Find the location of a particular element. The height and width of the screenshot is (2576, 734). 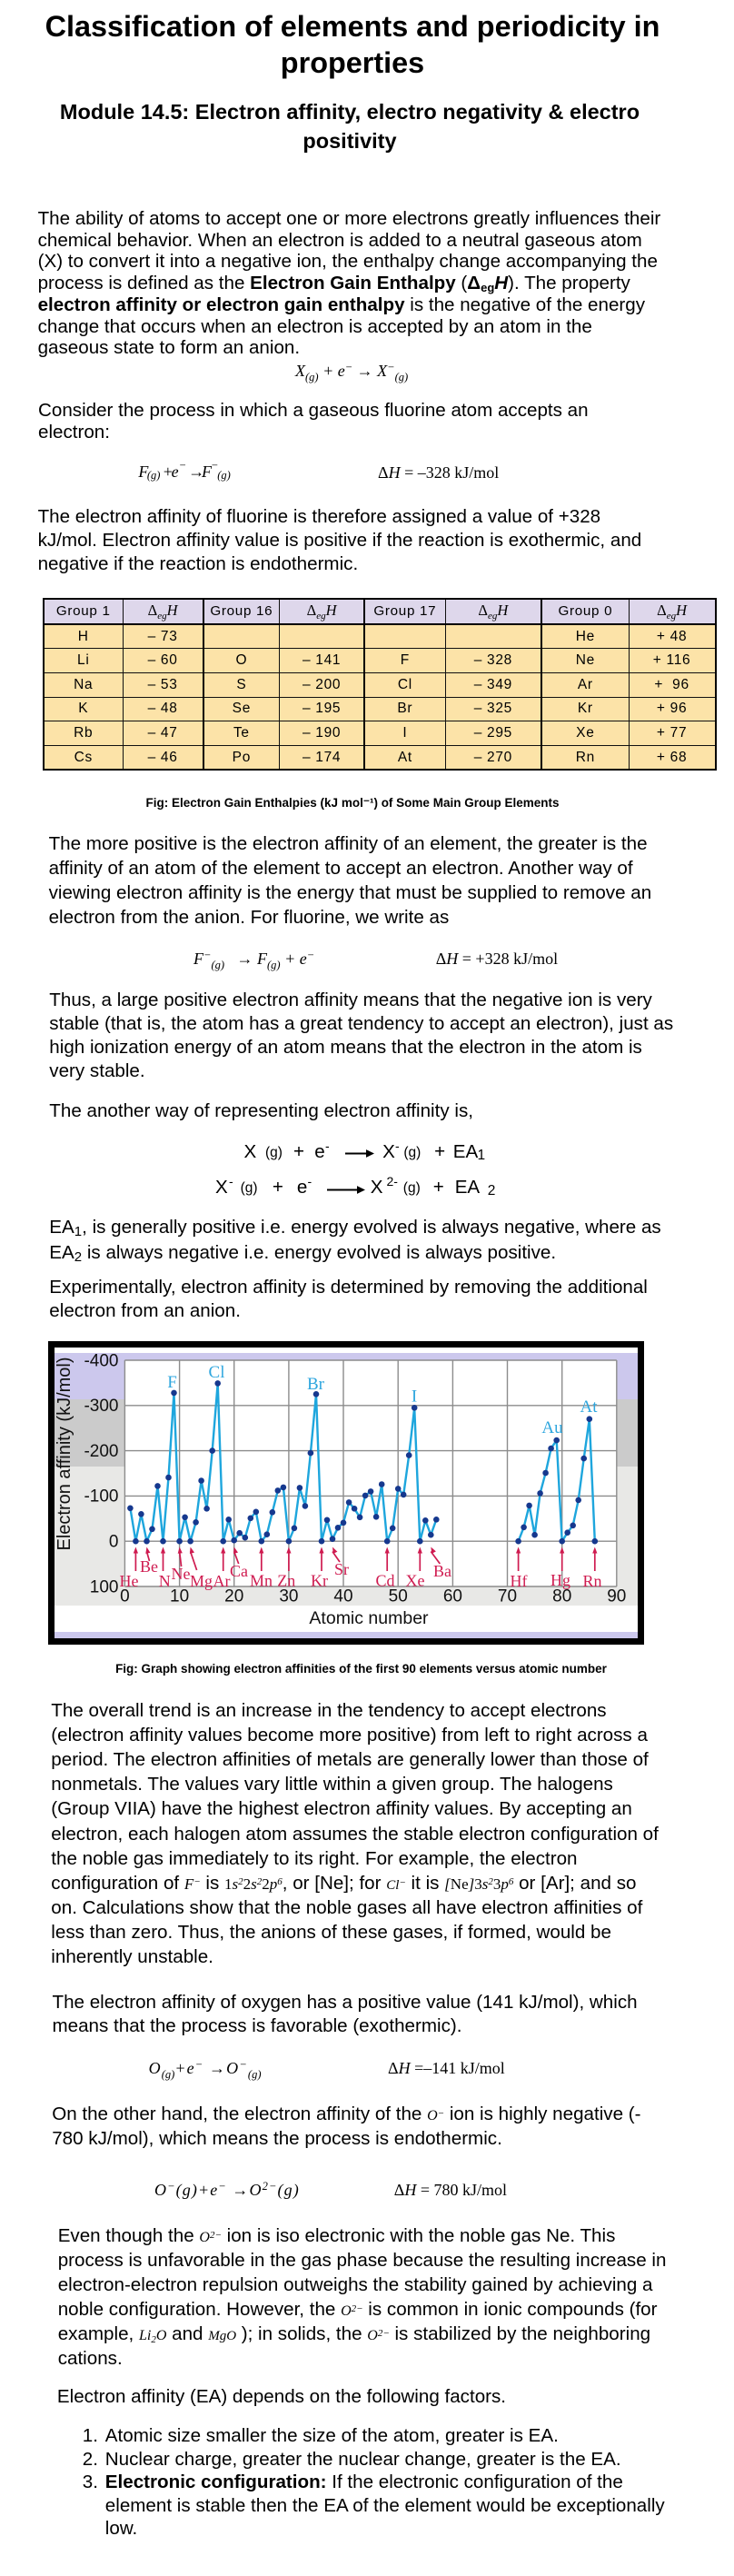

svg-text: At is located at coordinates (590, 1407).